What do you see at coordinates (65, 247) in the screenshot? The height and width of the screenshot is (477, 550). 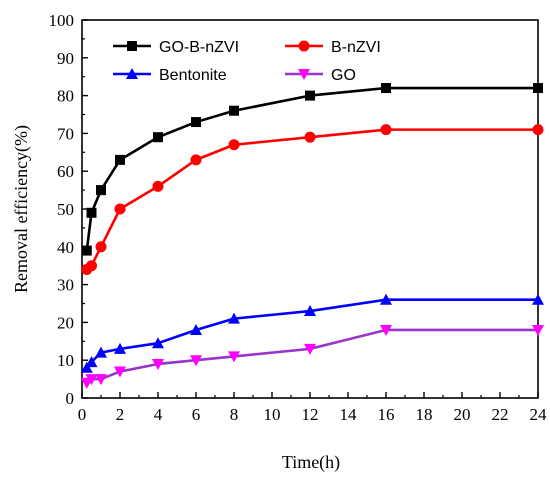 I see `y-tick-label: 40` at bounding box center [65, 247].